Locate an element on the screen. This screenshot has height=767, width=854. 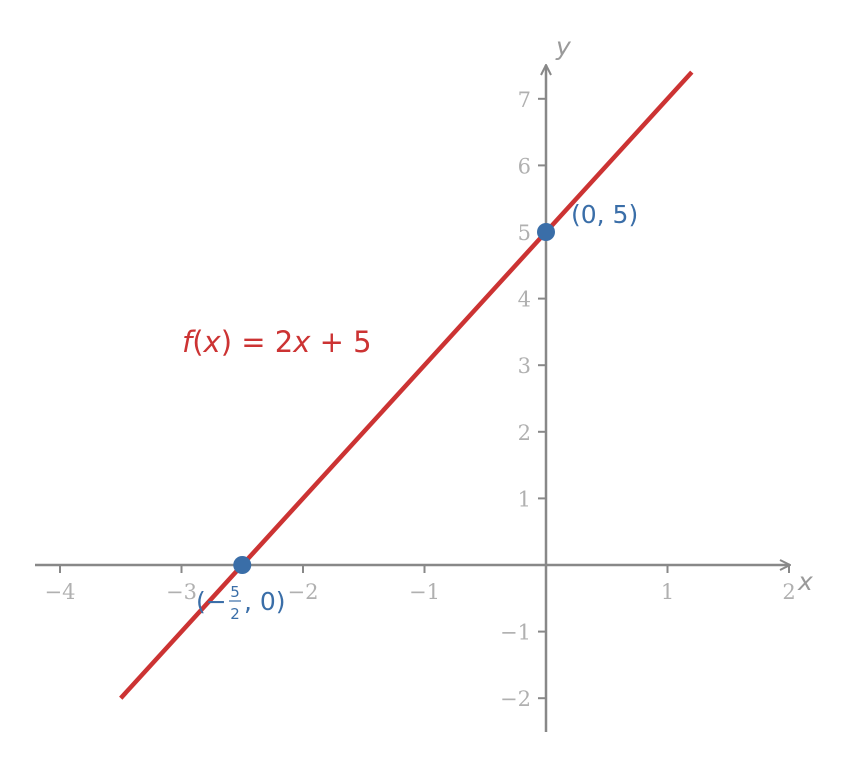
label-x-intercept-suffix: , 0) is located at coordinates (265, 601).